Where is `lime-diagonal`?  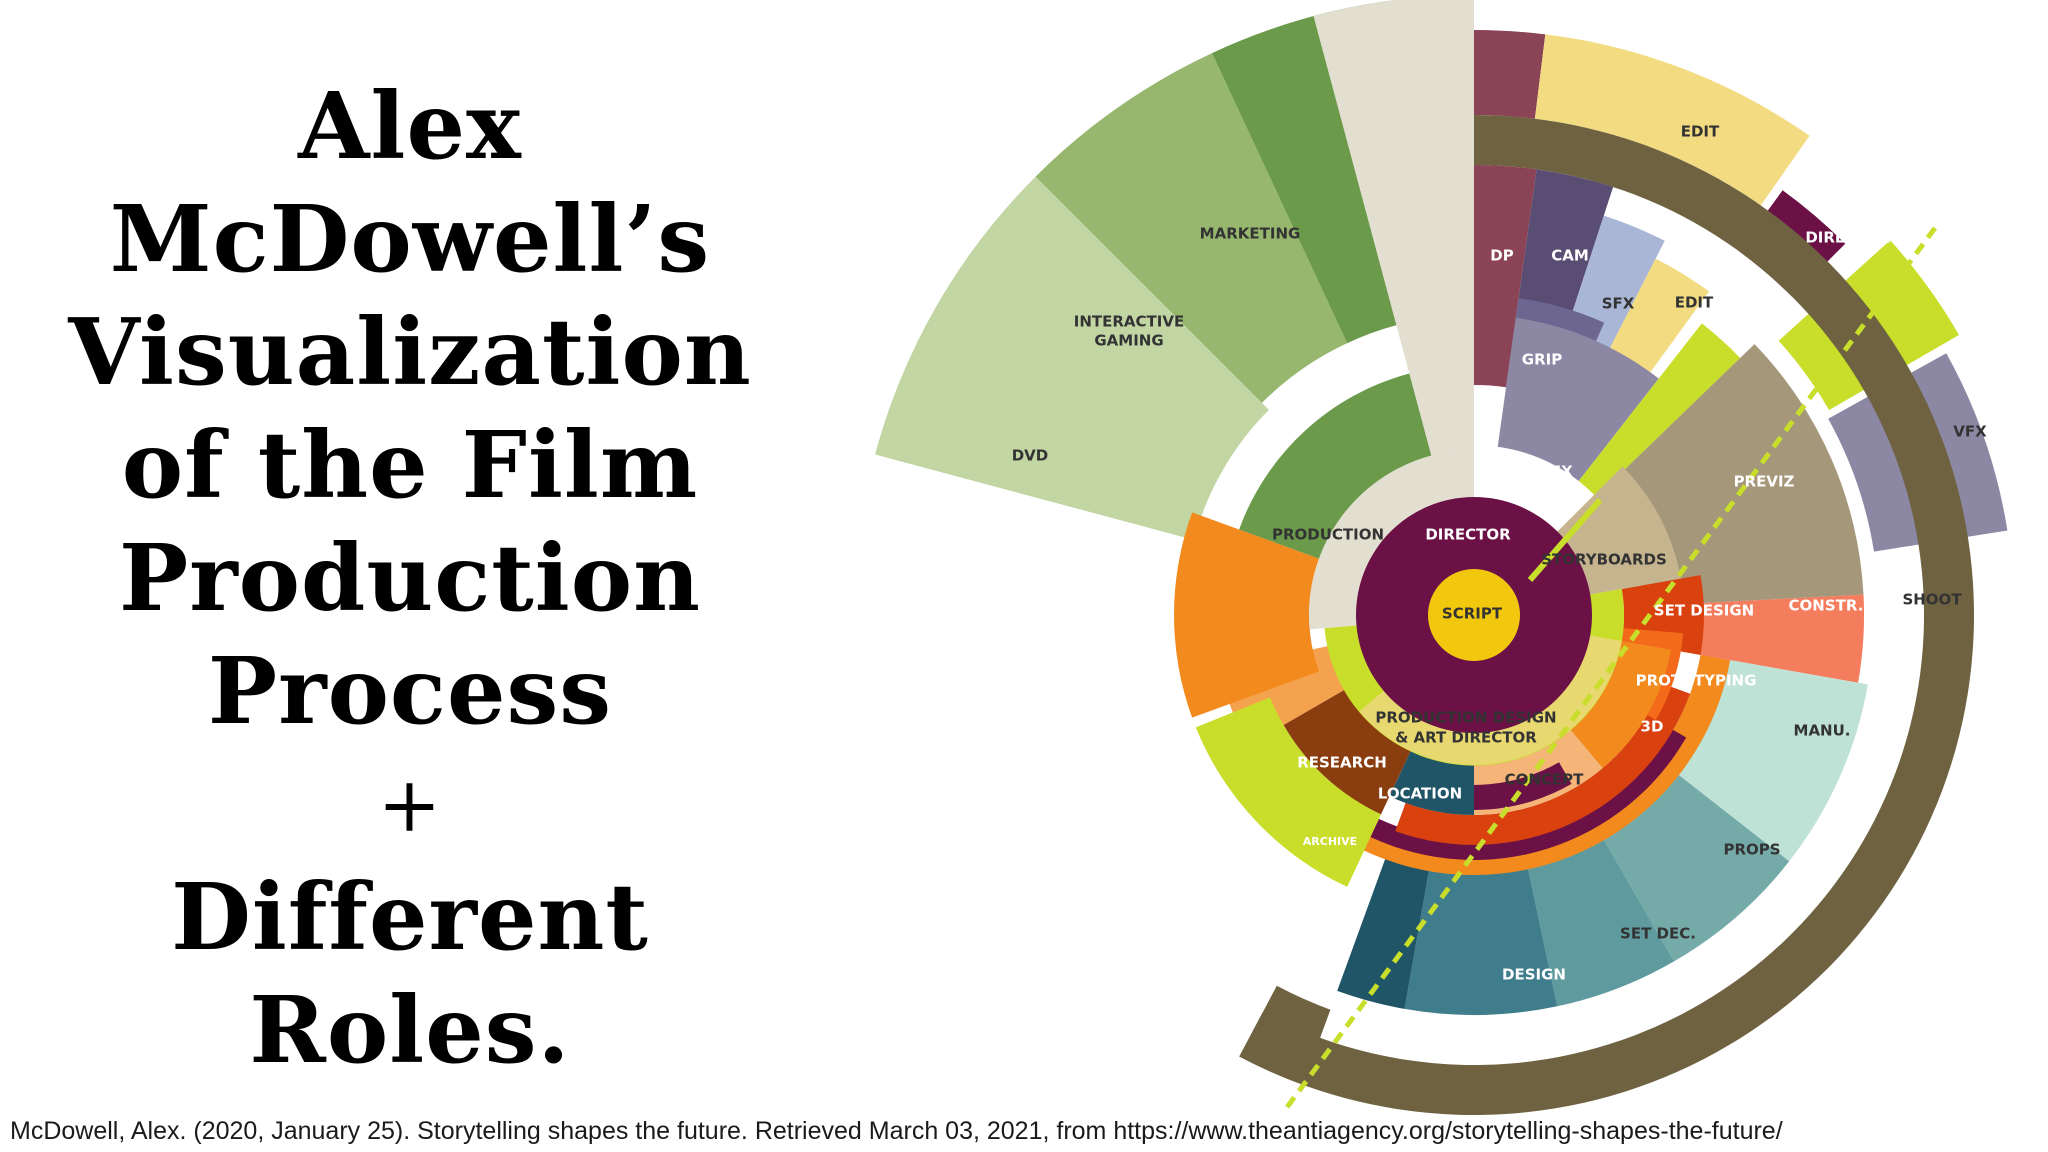 lime-diagonal is located at coordinates (1659, 410).